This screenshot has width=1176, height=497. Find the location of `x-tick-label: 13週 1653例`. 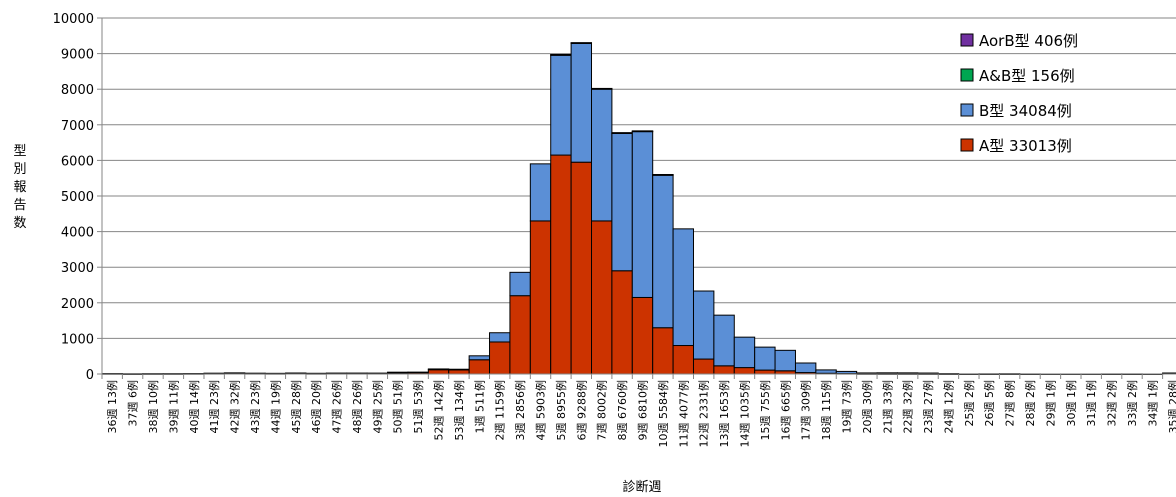

x-tick-label: 13週 1653例 is located at coordinates (724, 414).